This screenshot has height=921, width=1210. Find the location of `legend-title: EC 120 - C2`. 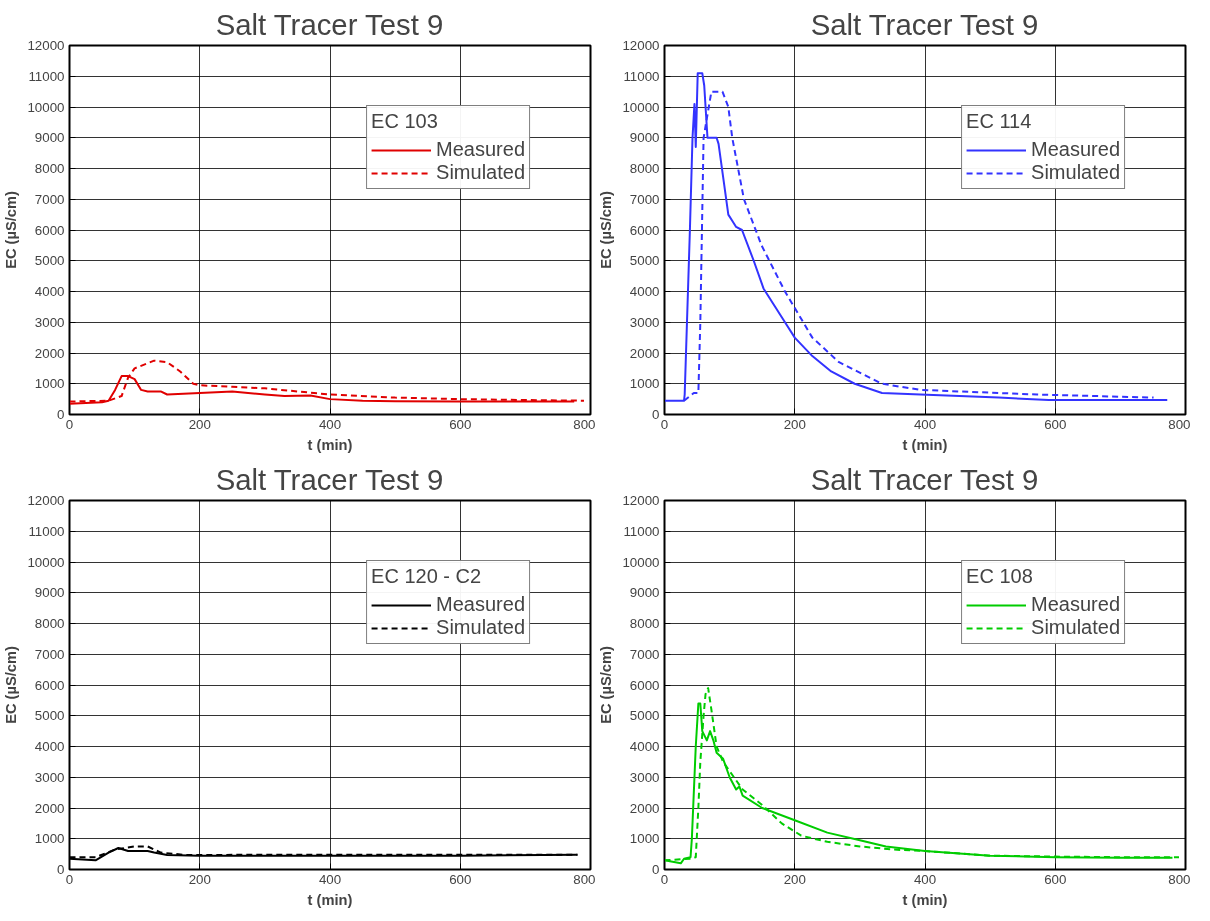

legend-title: EC 120 - C2 is located at coordinates (427, 576).